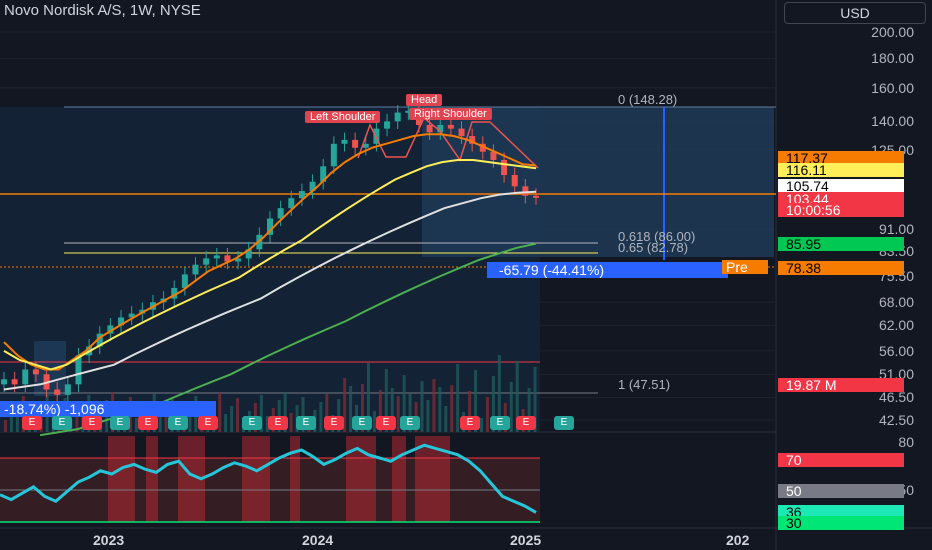 This screenshot has width=932, height=550. What do you see at coordinates (841, 210) in the screenshot?
I see `price-tag-4: 10:00:56` at bounding box center [841, 210].